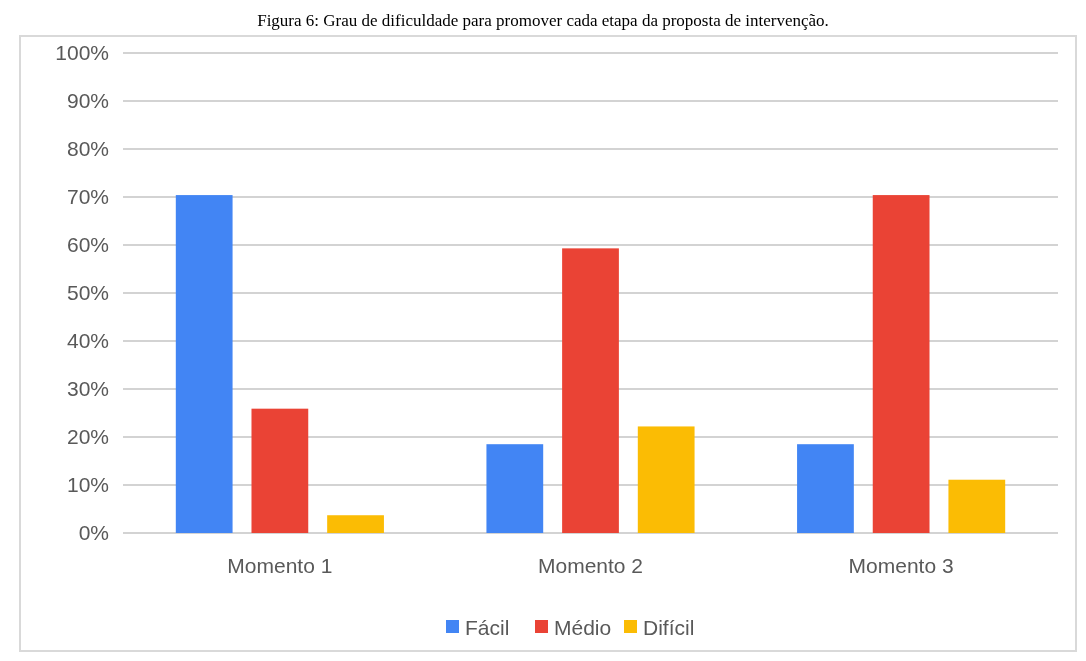 This screenshot has width=1086, height=661. What do you see at coordinates (583, 628) in the screenshot?
I see `legend-label: Médio` at bounding box center [583, 628].